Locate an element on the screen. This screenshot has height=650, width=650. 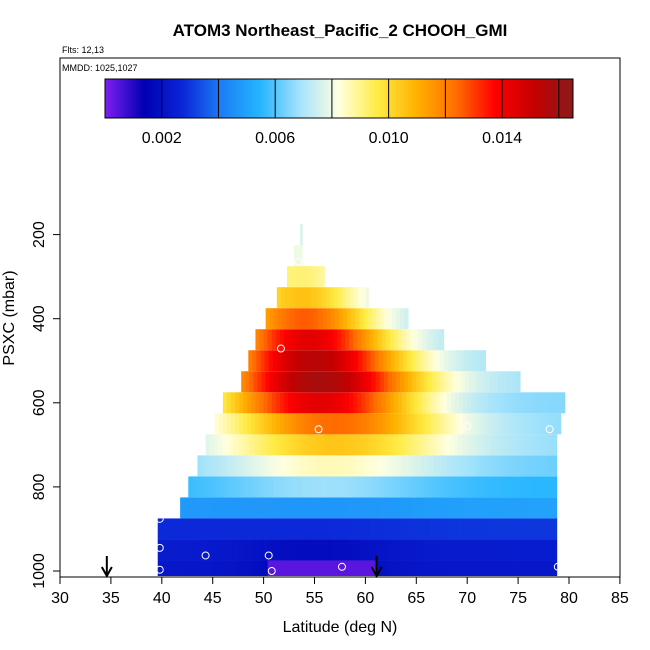
x-tick-label: 65 is located at coordinates (416, 598).